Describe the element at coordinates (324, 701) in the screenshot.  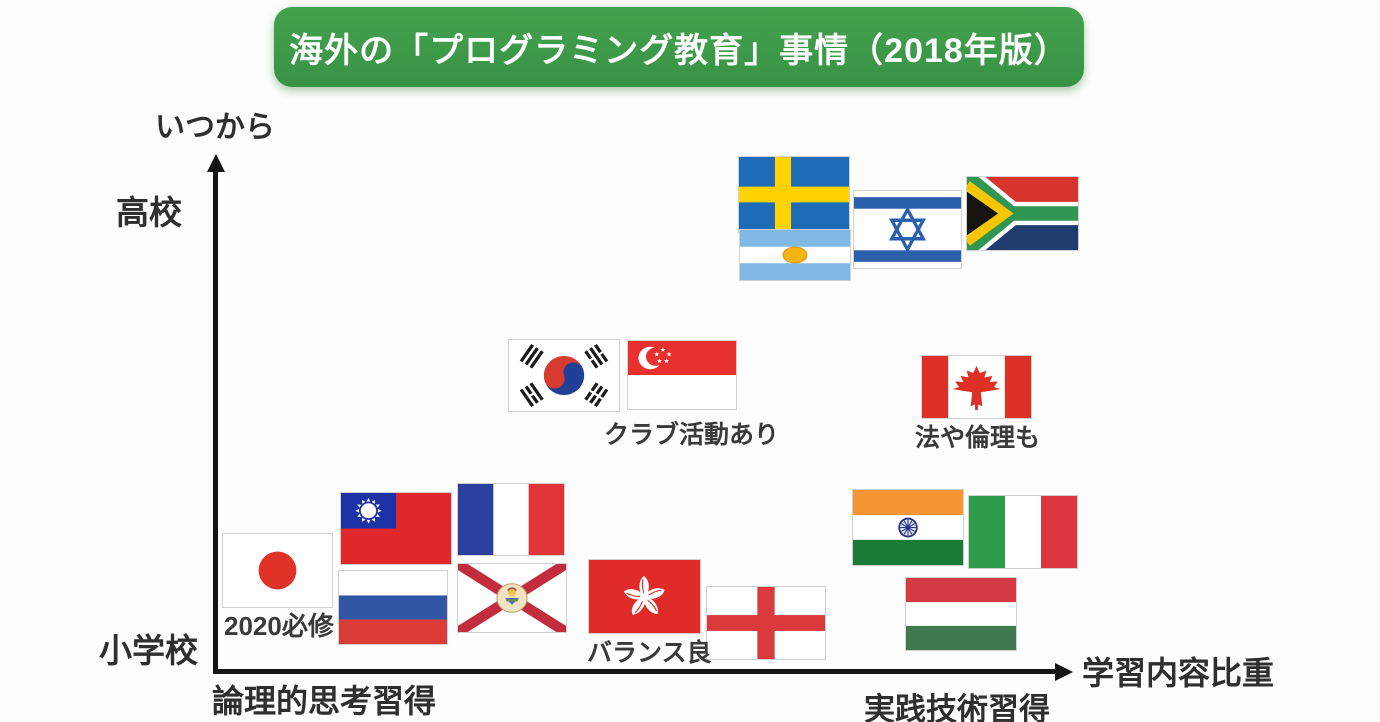
I see `x-axis-left-label: 論理的思考習得` at that location.